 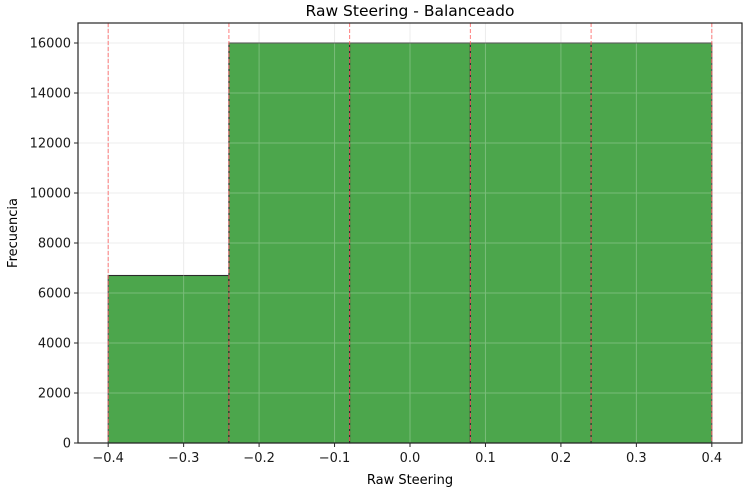 I want to click on y-tick-label: 10000, so click(x=50, y=194).